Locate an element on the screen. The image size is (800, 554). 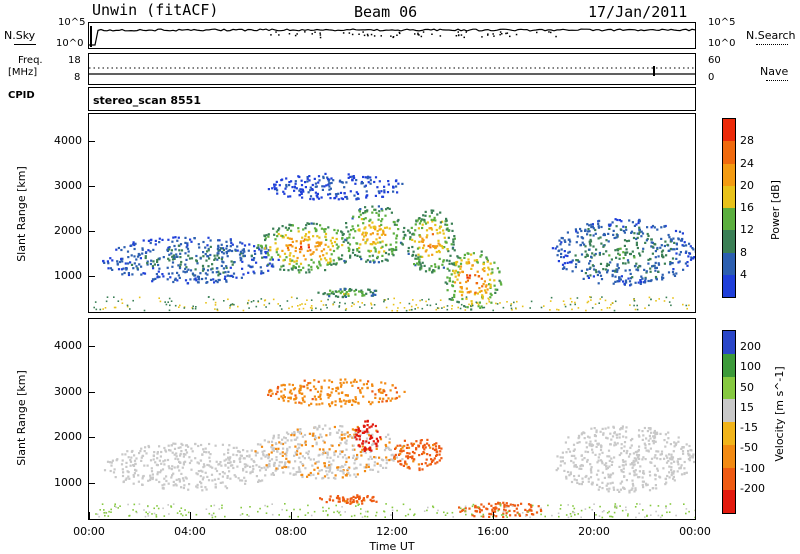
echo-region is located at coordinates (368, 436).